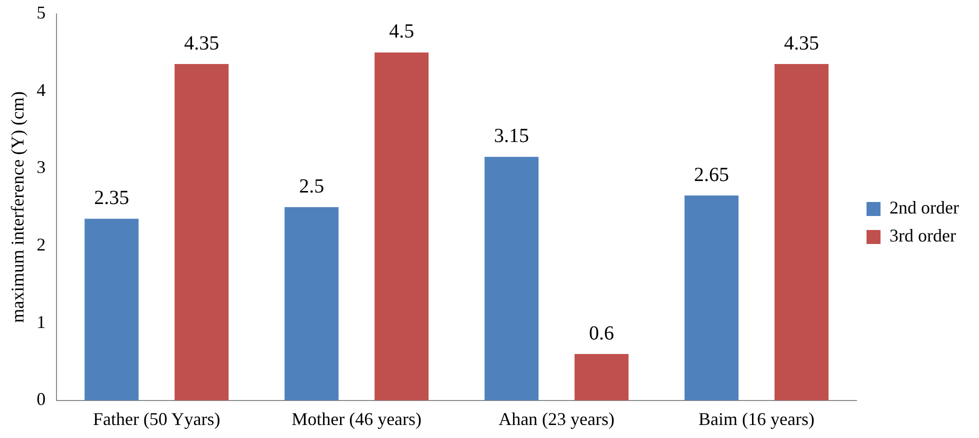 Image resolution: width=979 pixels, height=438 pixels. What do you see at coordinates (756, 418) in the screenshot?
I see `x-tick-label: Baim (16 years)` at bounding box center [756, 418].